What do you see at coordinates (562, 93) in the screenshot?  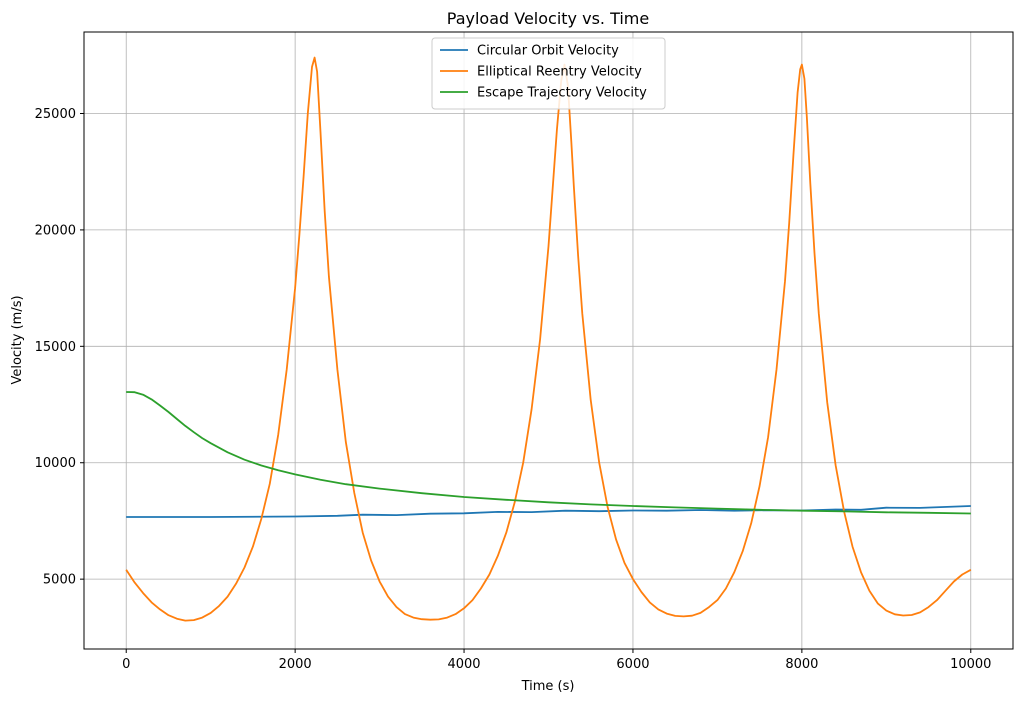 I see `legend-entry: Escape Trajectory Velocity` at bounding box center [562, 93].